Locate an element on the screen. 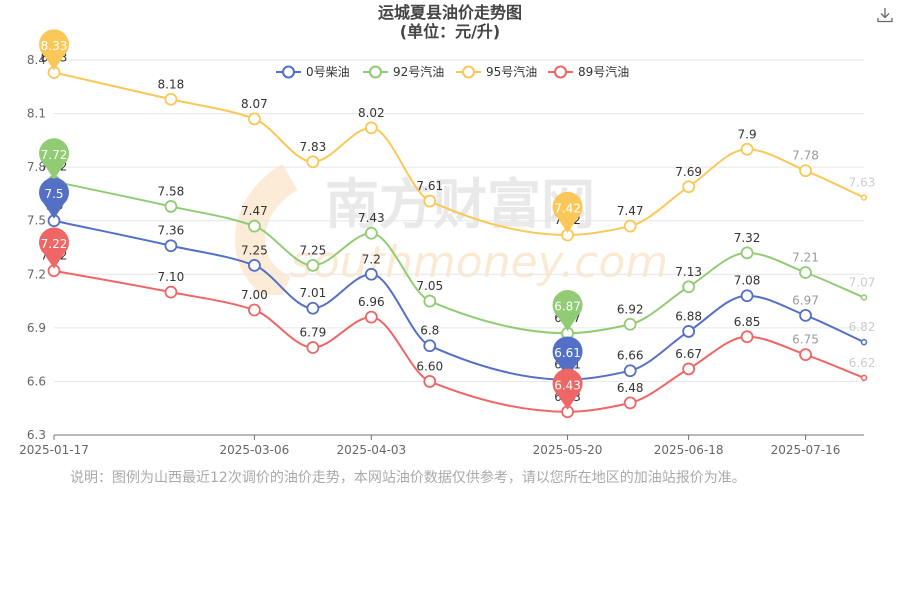 The image size is (900, 600). x-tick-label: 2025-06-18 is located at coordinates (689, 450).